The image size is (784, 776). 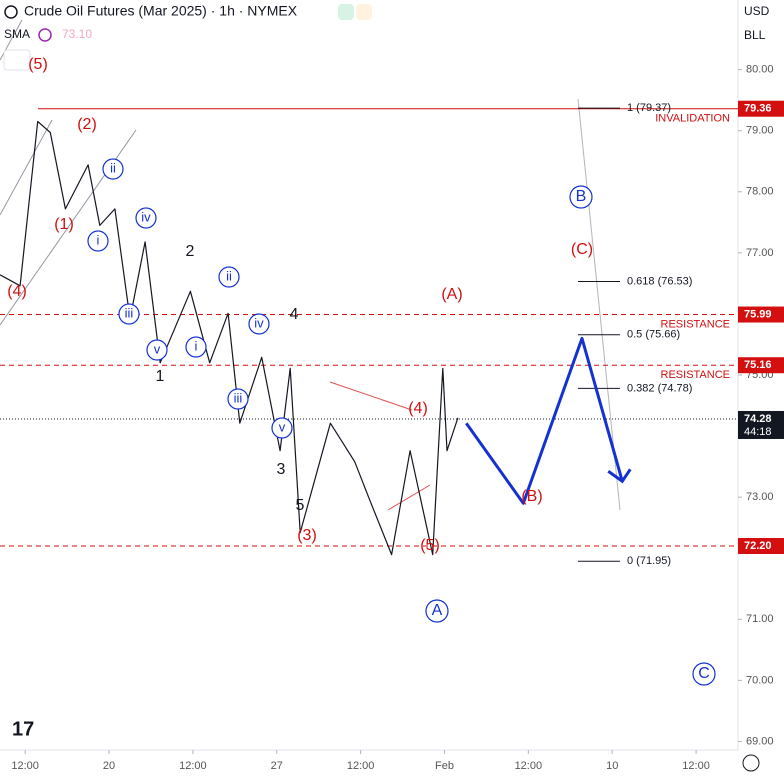 What do you see at coordinates (307, 535) in the screenshot?
I see `wave-label: (3)` at bounding box center [307, 535].